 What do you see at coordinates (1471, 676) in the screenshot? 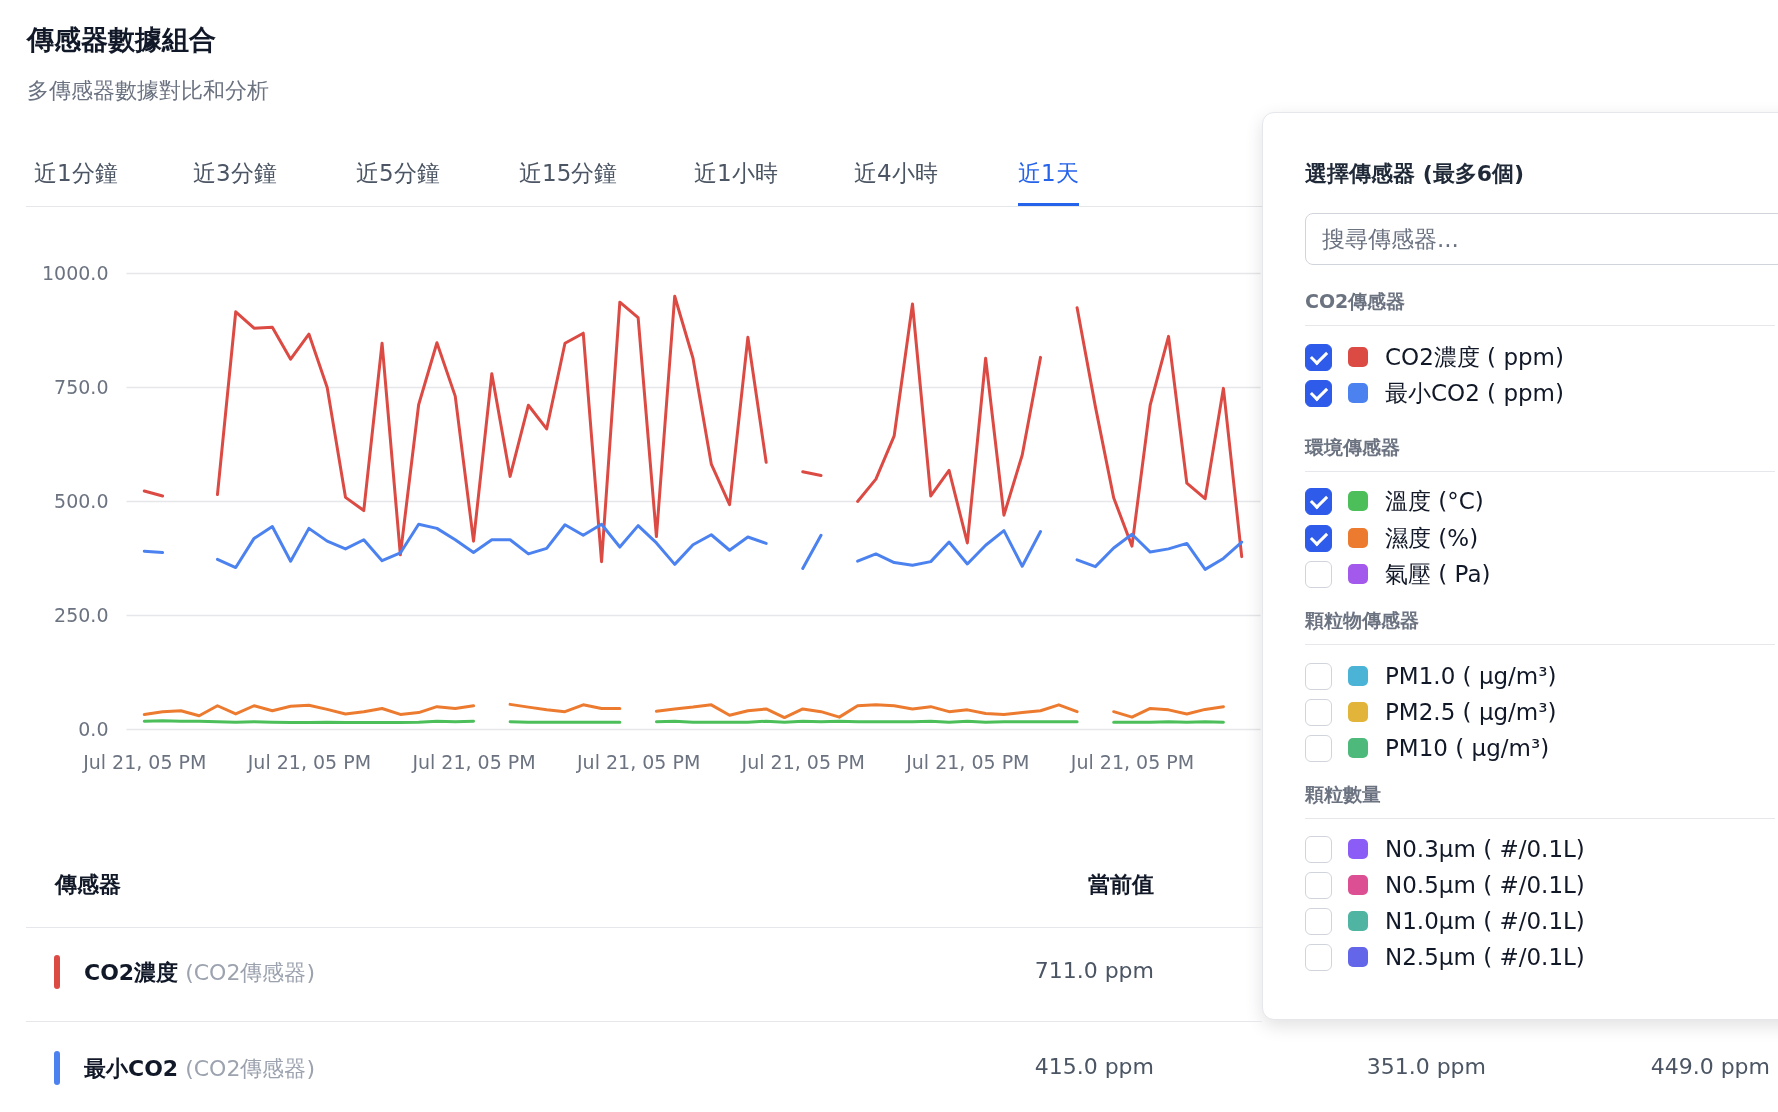
I see `text: PM1.0 ( µg/m³)` at bounding box center [1471, 676].